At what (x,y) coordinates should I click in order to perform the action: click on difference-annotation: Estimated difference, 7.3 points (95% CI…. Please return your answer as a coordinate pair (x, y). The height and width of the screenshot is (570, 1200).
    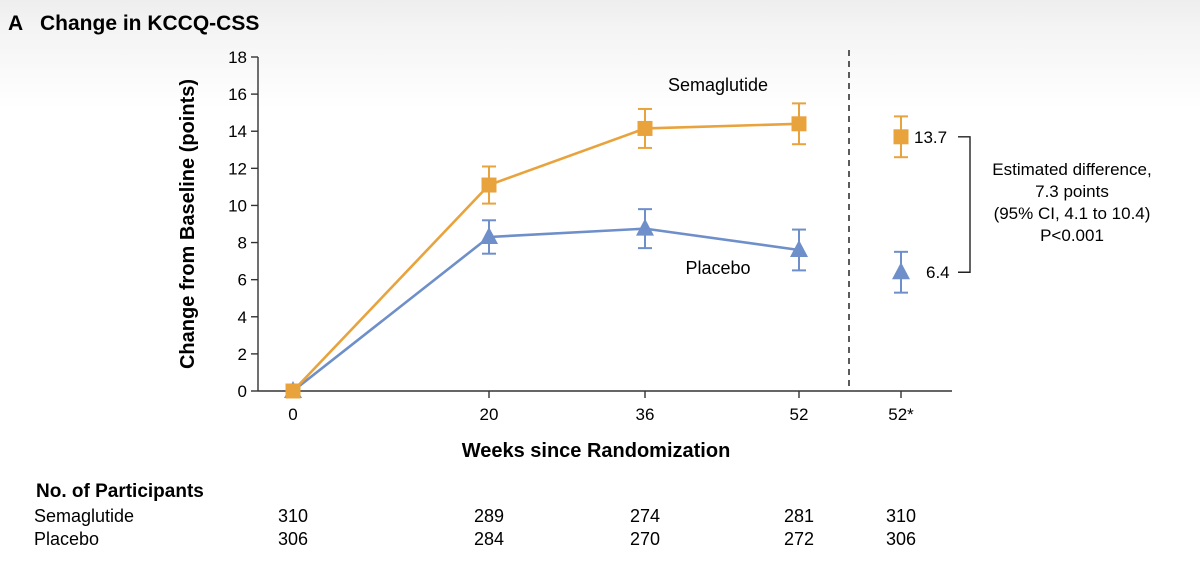
    Looking at the image, I should click on (1071, 202).